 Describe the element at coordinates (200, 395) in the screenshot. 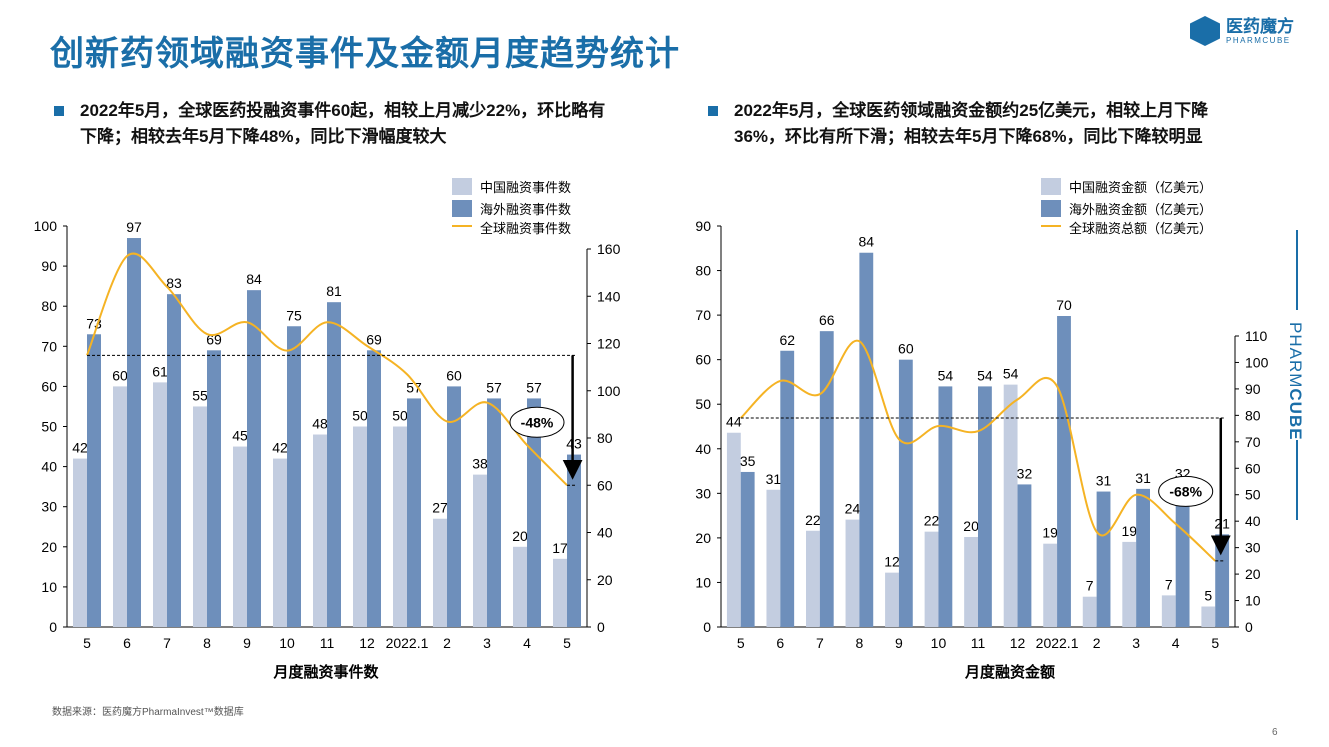

I see `data-label: 55` at that location.